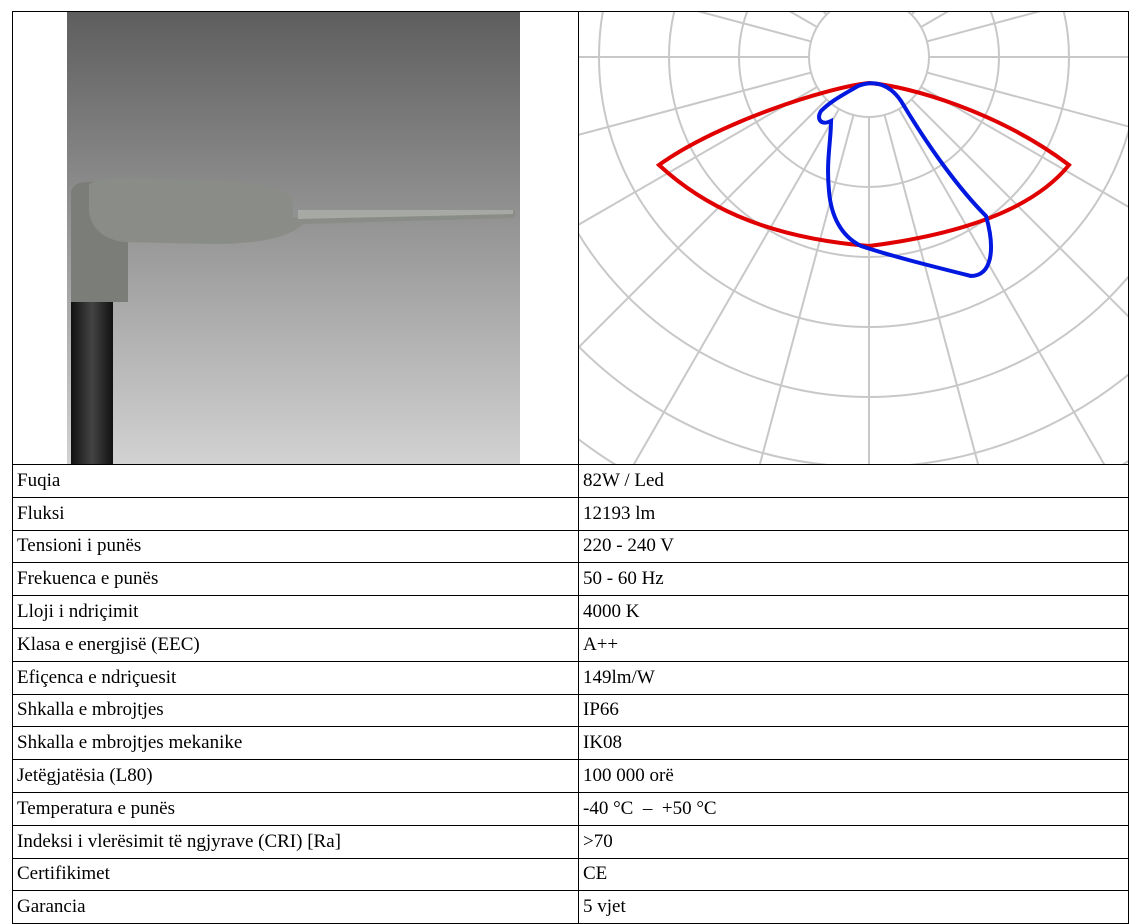  I want to click on spec-label: Lloji i ndriçimit, so click(295, 612).